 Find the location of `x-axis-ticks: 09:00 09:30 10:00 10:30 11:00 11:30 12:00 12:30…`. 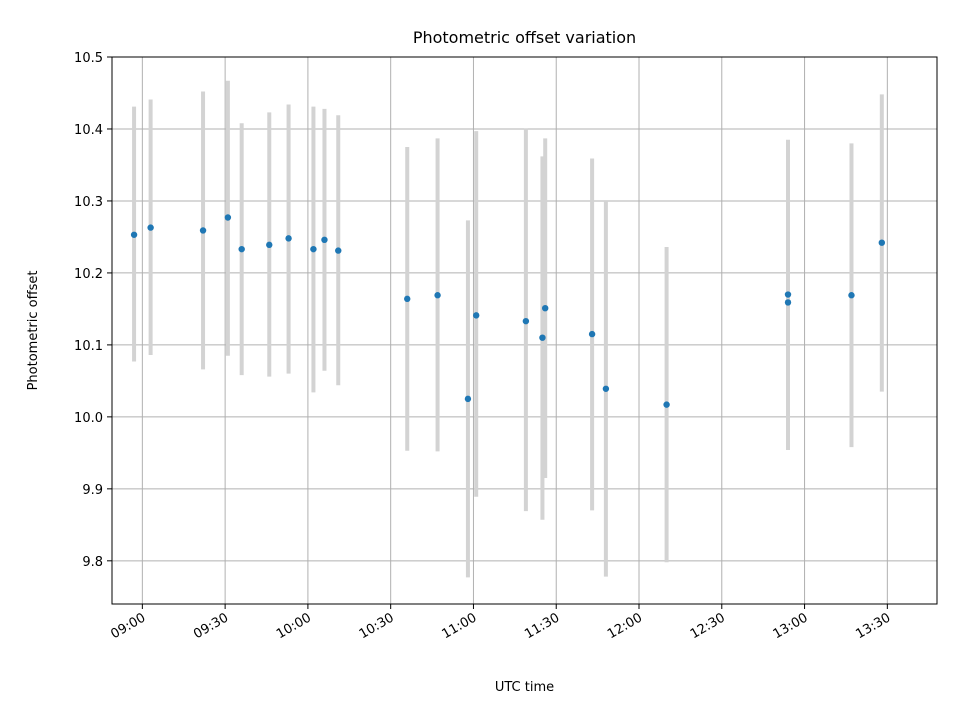

x-axis-ticks: 09:00 09:30 10:00 10:30 11:00 11:30 12:00 12:30… is located at coordinates (500, 623).